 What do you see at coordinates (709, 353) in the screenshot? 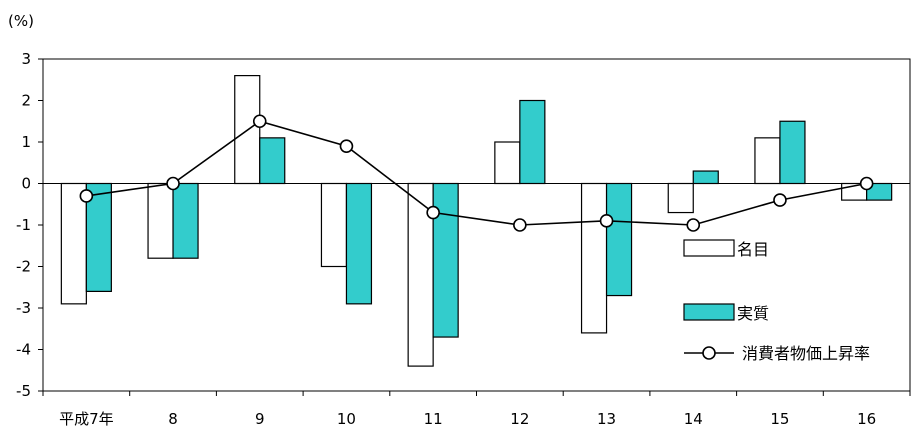
I see `legend-marker-cpi` at bounding box center [709, 353].